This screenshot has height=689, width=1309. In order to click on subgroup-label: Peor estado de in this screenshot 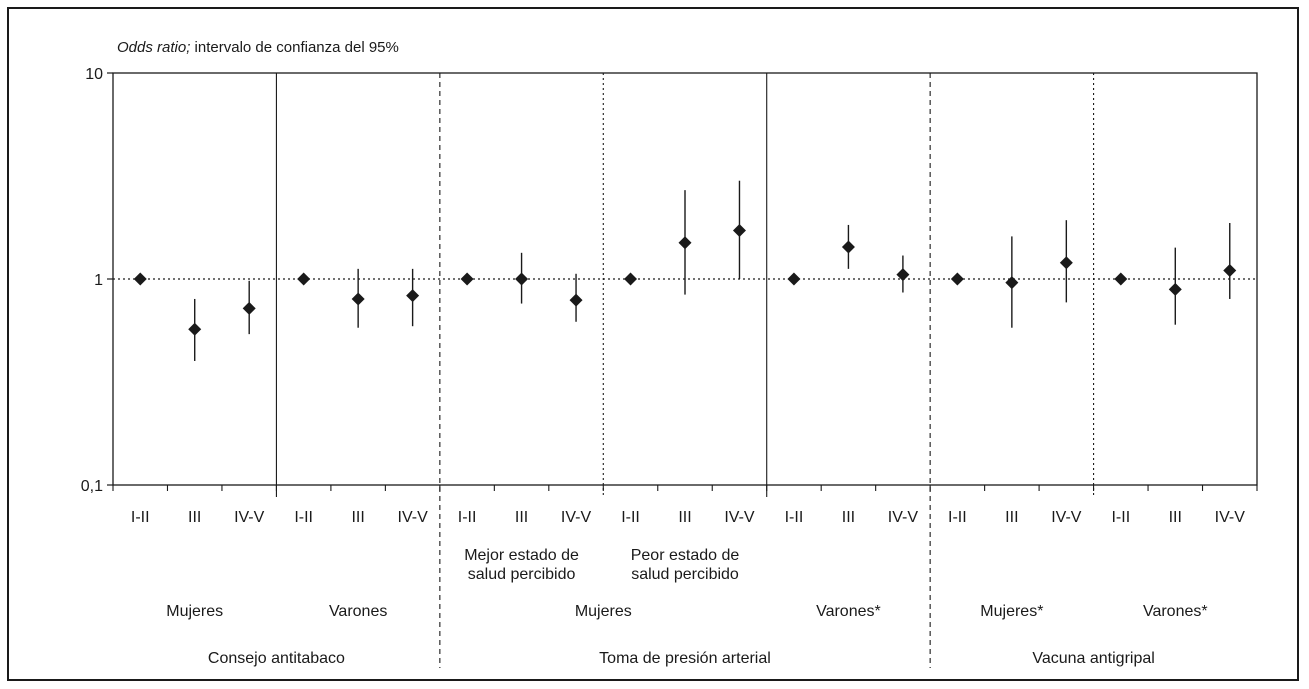, I will do `click(685, 555)`.